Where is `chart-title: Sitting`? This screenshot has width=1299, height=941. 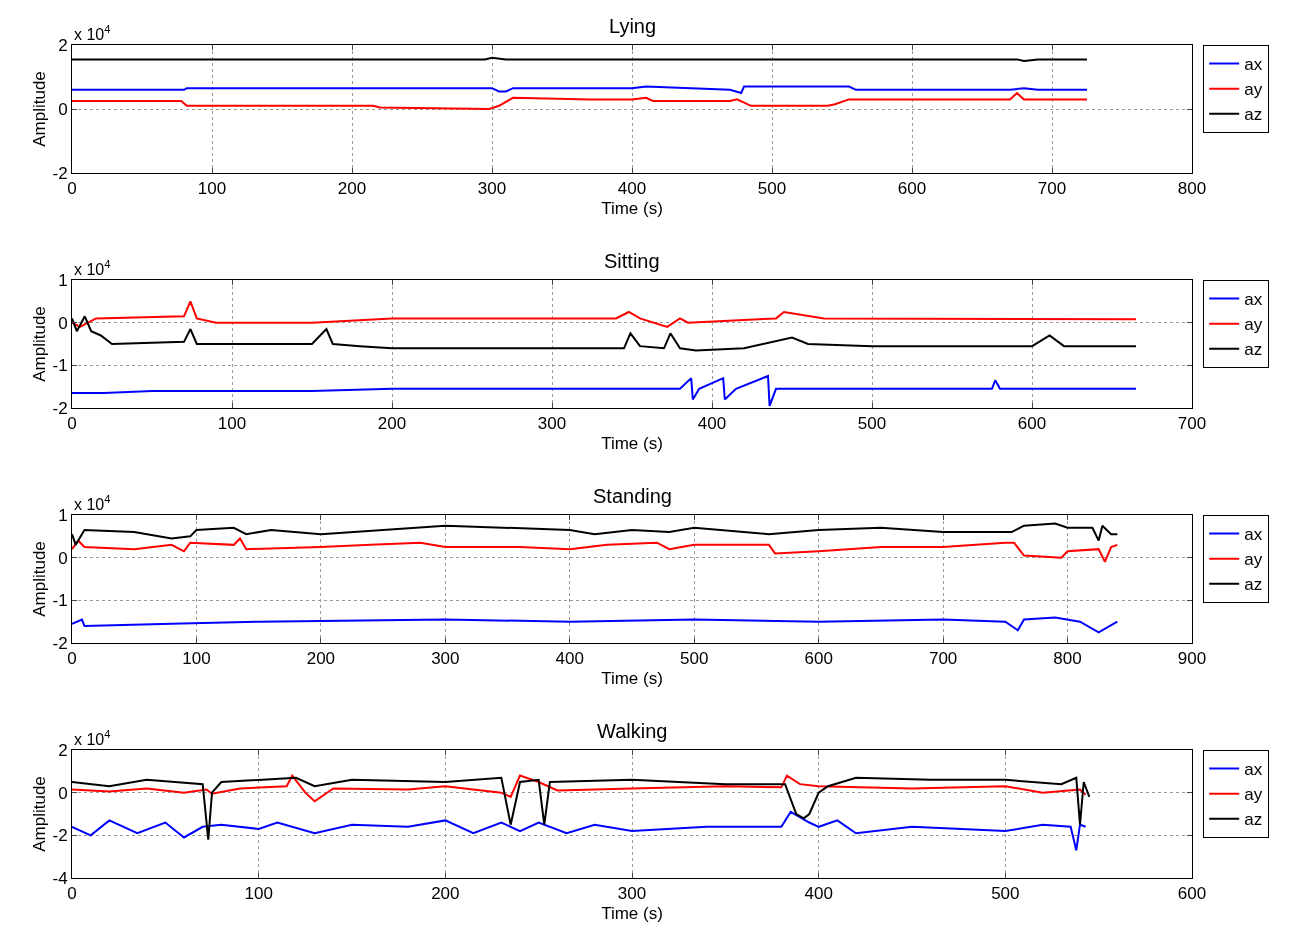
chart-title: Sitting is located at coordinates (632, 261).